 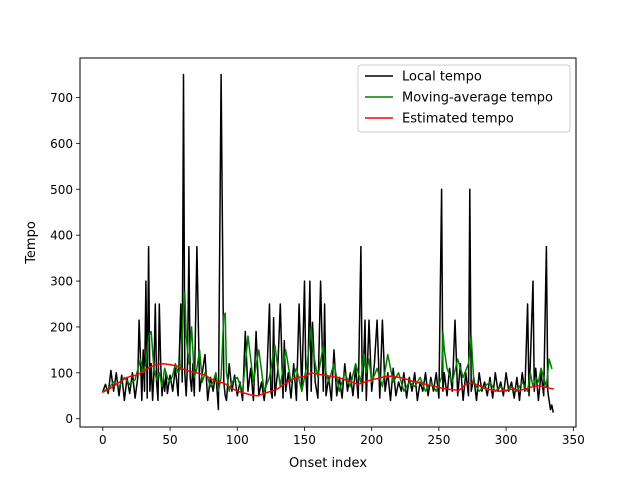 What do you see at coordinates (304, 440) in the screenshot?
I see `x-tick-label: 150` at bounding box center [304, 440].